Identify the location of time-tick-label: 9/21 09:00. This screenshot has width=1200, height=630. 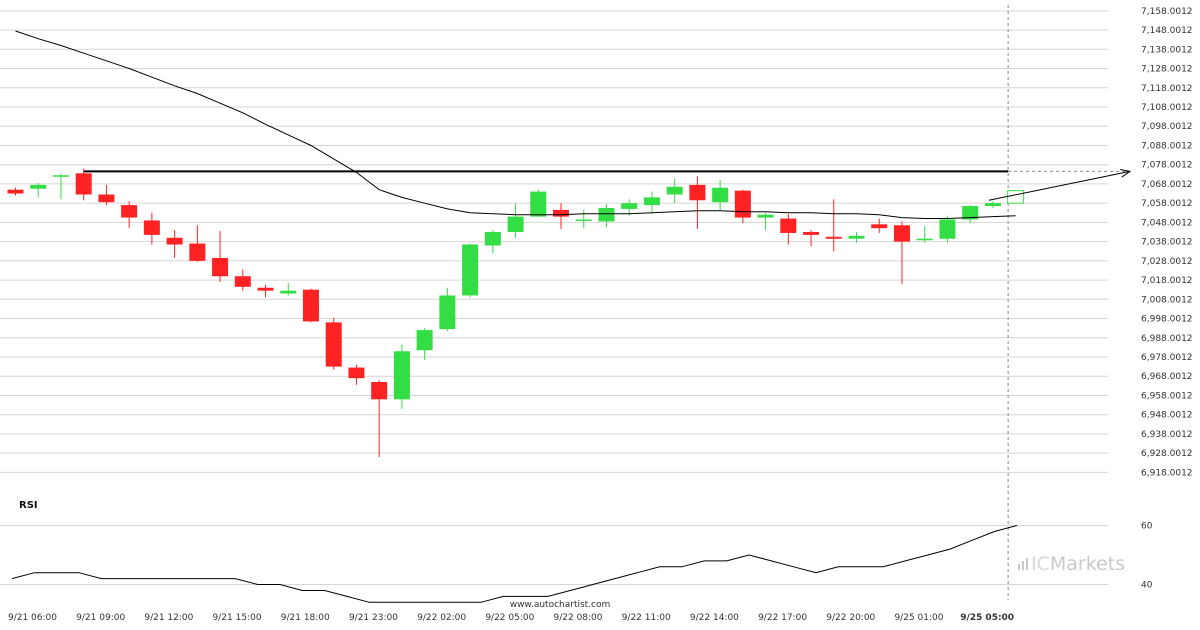
(100, 618).